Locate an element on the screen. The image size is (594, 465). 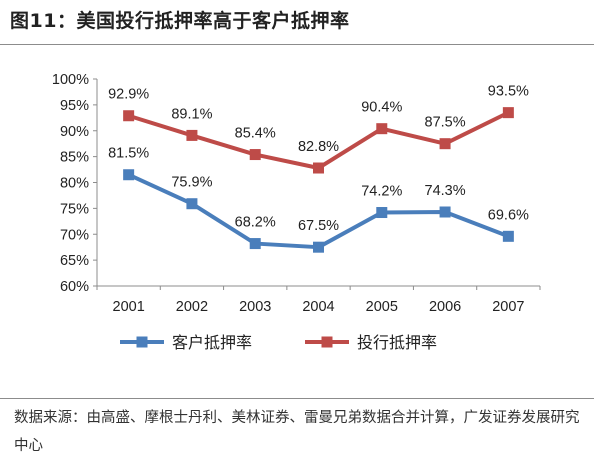
y-tick-label: 70% is located at coordinates (74, 235).